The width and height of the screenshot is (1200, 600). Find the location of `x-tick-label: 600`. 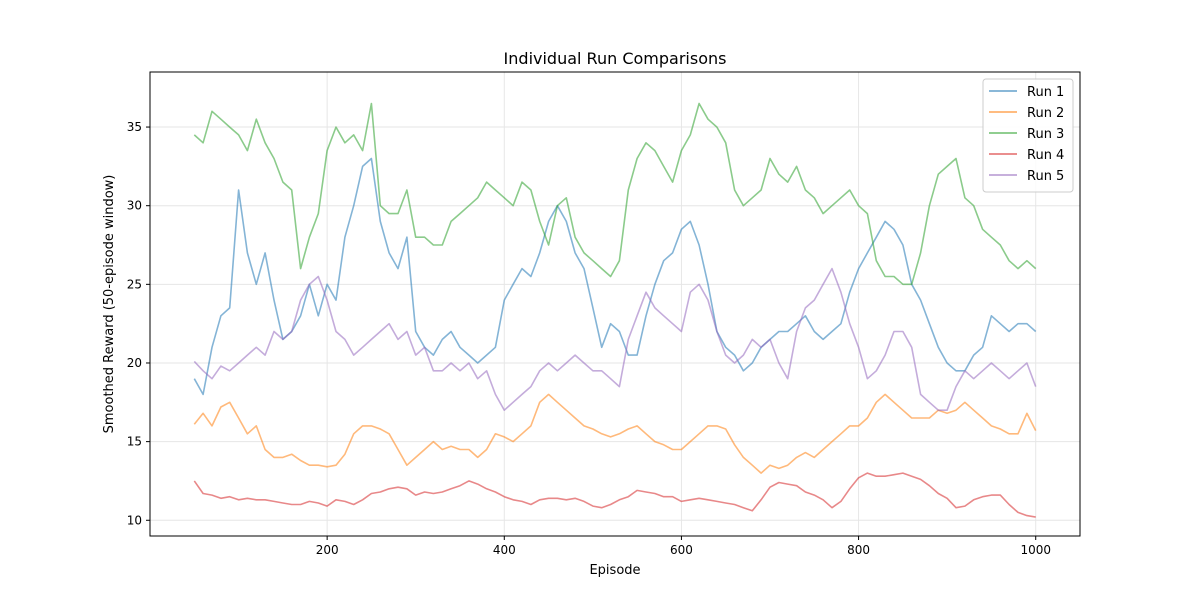

x-tick-label: 600 is located at coordinates (681, 550).